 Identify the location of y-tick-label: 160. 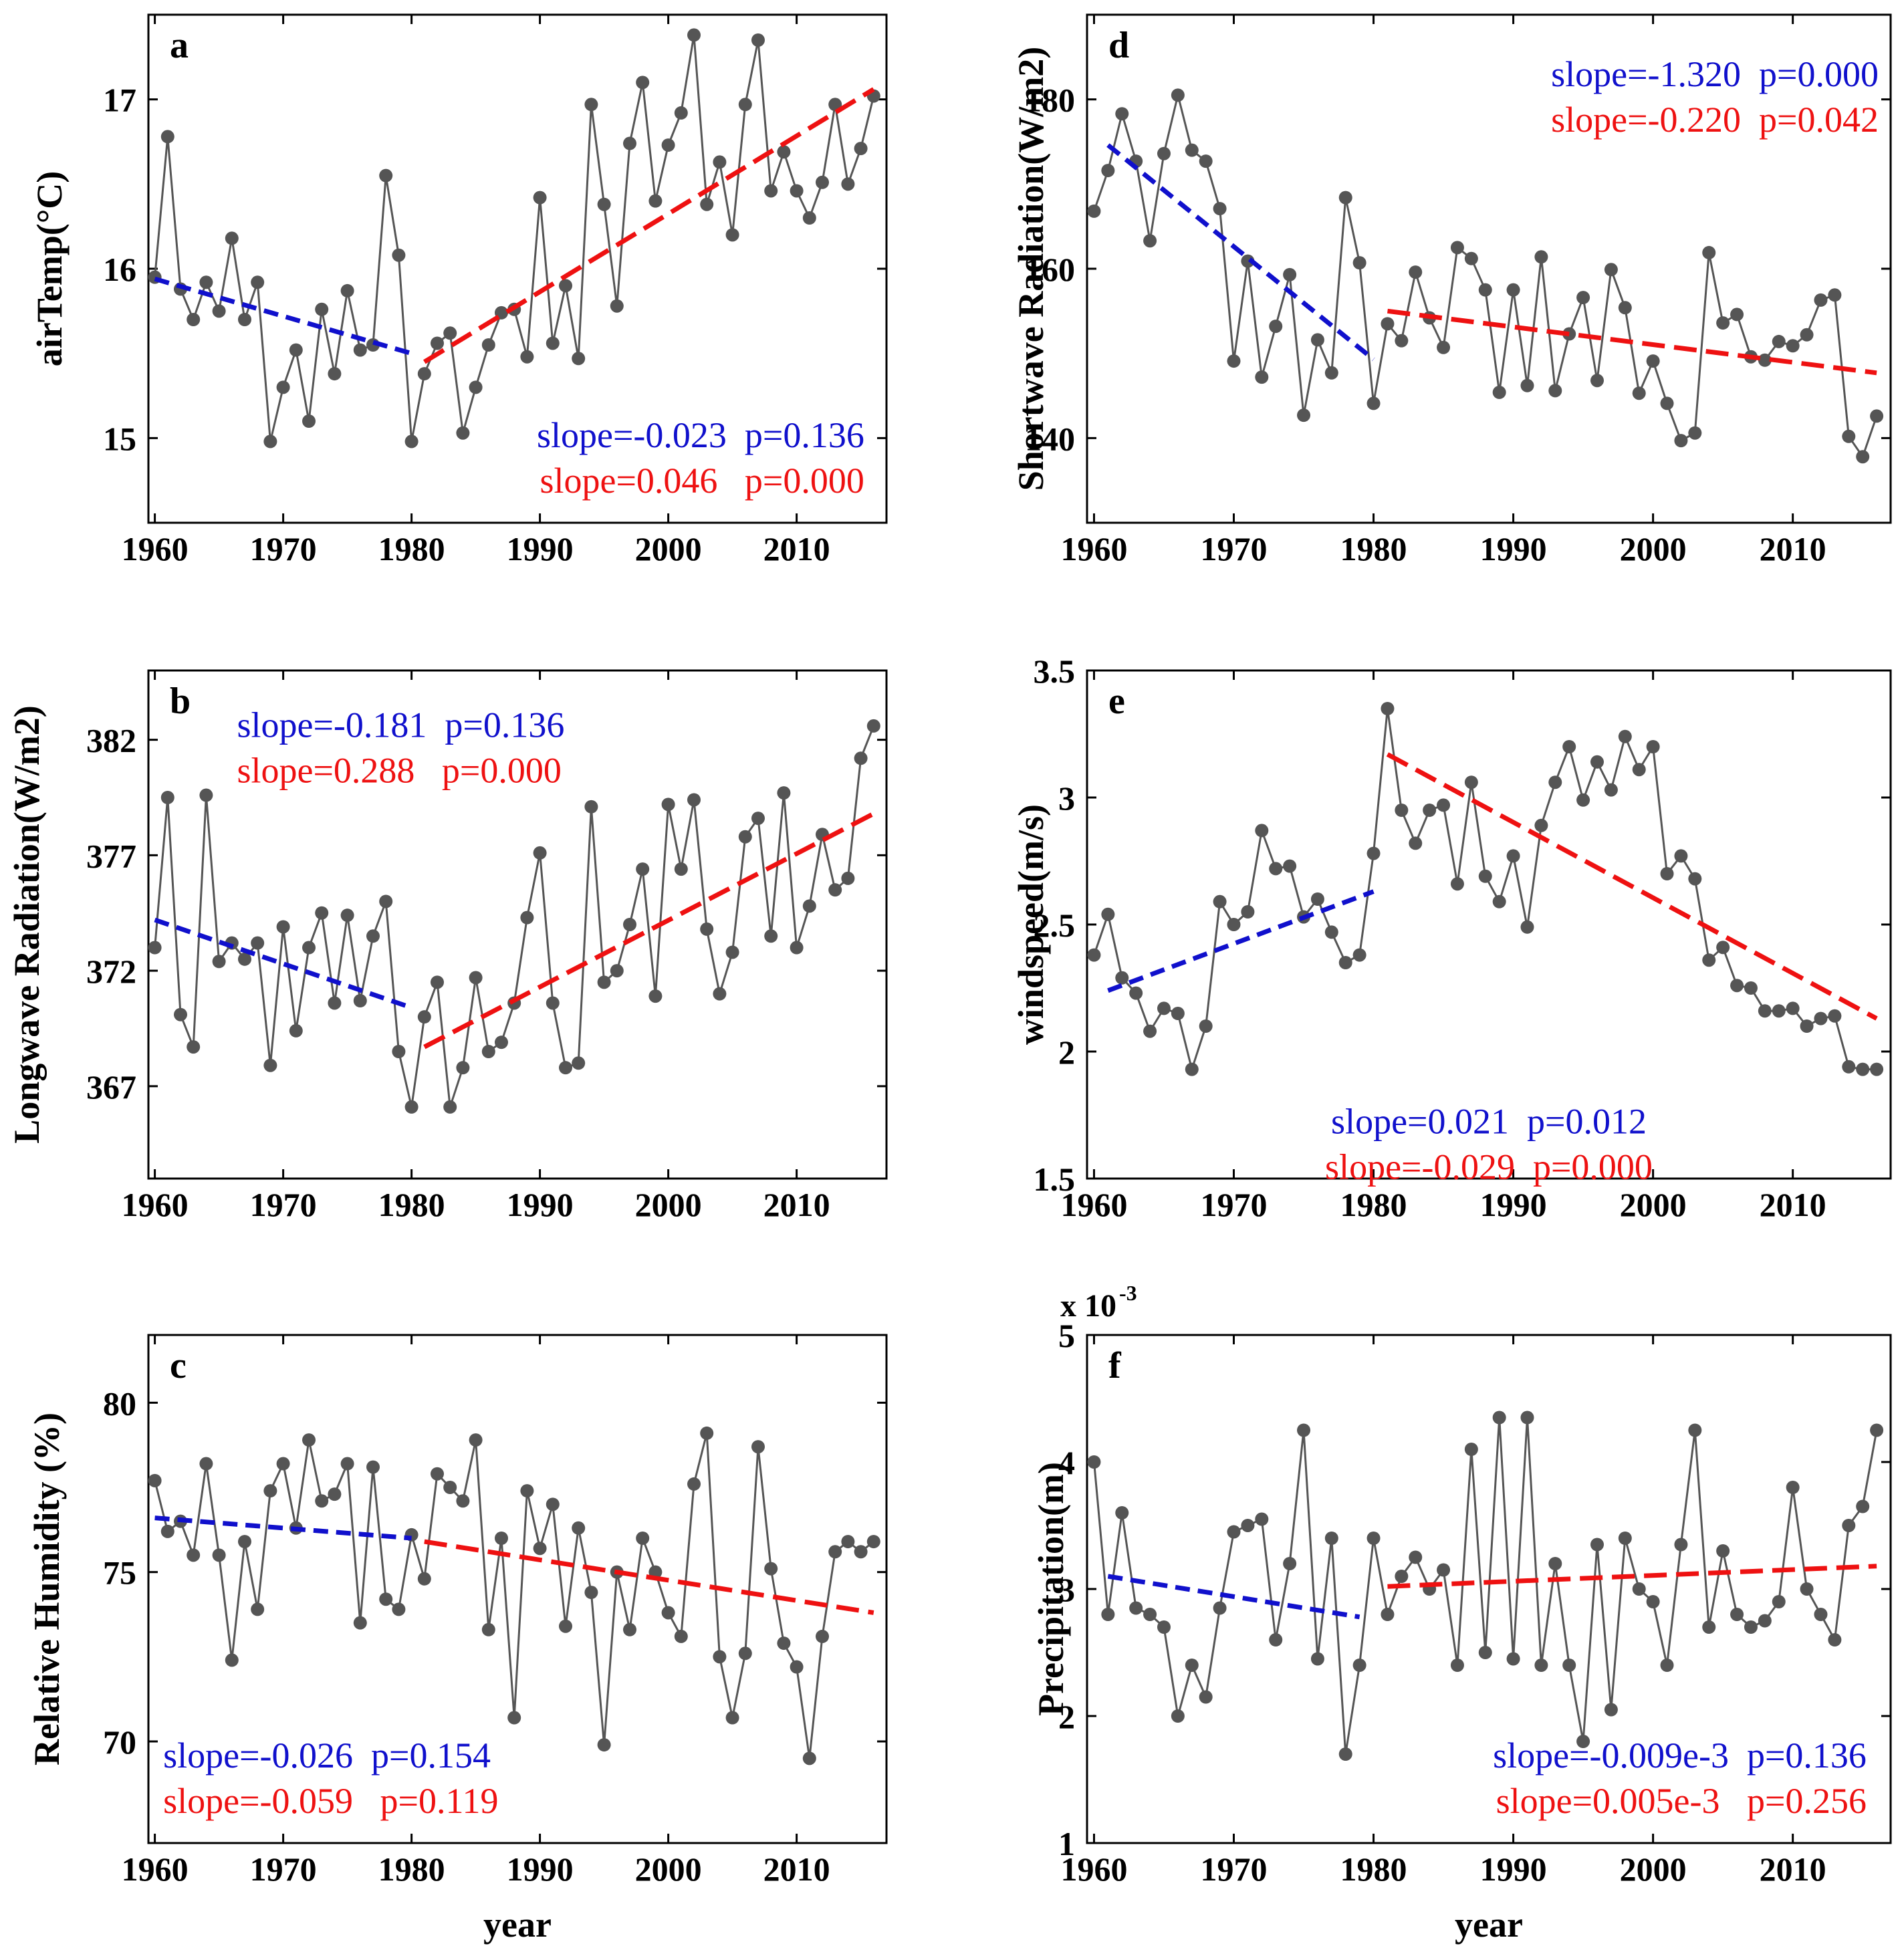
(1050, 270).